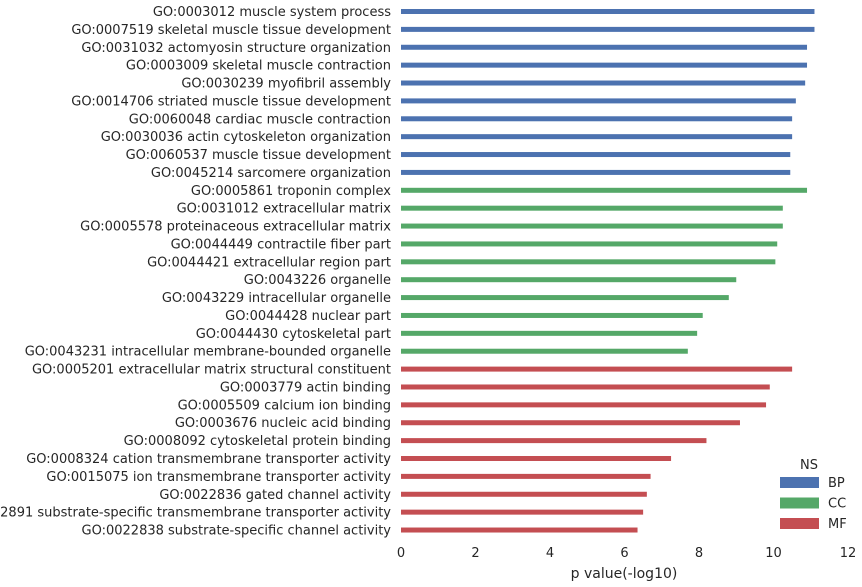  I want to click on x-tick-label: 6, so click(624, 553).